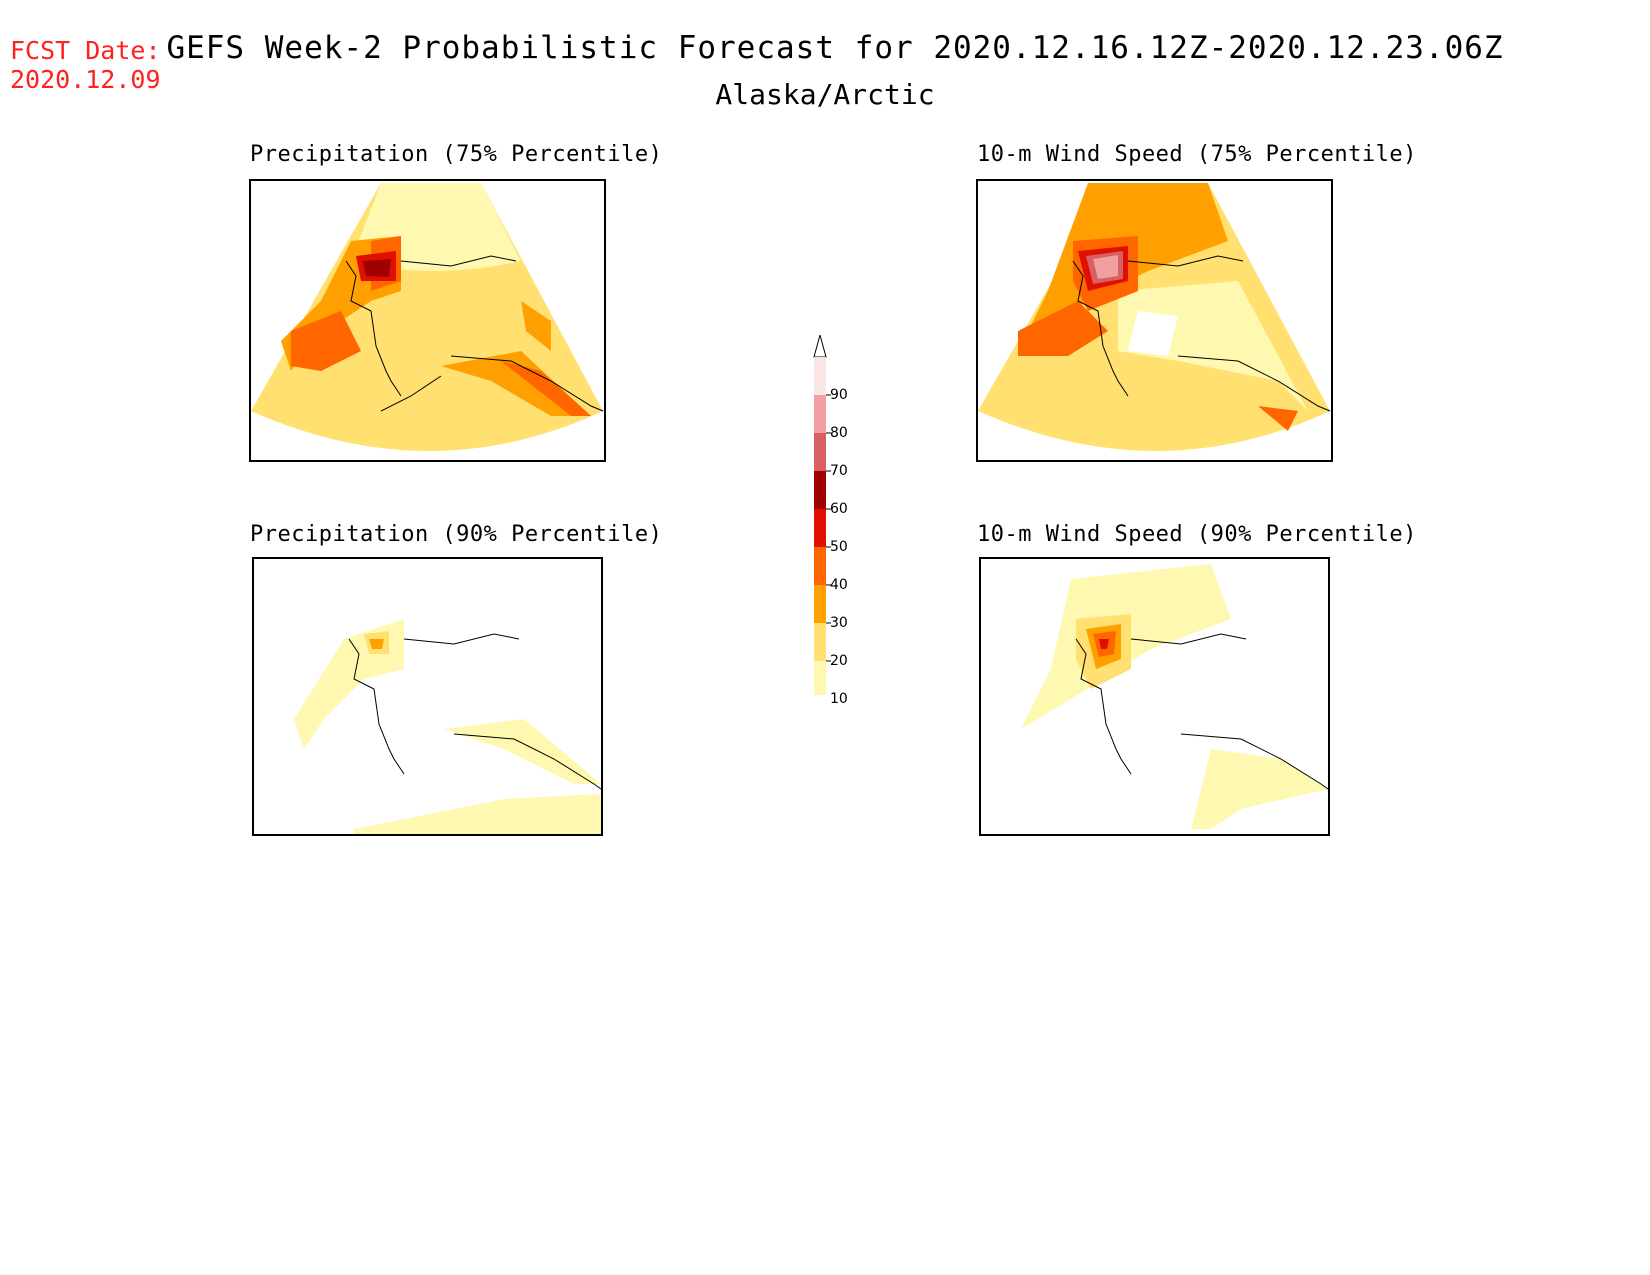  Describe the element at coordinates (456, 534) in the screenshot. I see `panel-title-precip90: Precipitation (90% Percentile)` at that location.